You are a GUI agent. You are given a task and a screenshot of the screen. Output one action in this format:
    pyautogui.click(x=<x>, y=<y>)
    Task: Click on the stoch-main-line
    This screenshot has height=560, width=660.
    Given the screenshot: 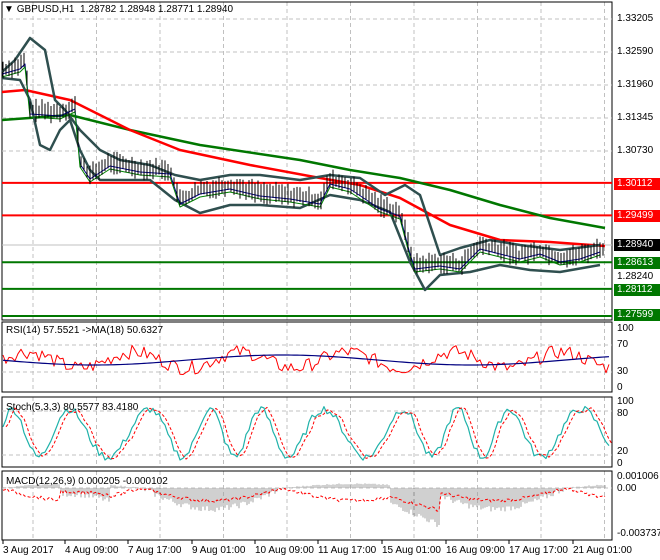 What is the action you would take?
    pyautogui.click(x=306, y=433)
    